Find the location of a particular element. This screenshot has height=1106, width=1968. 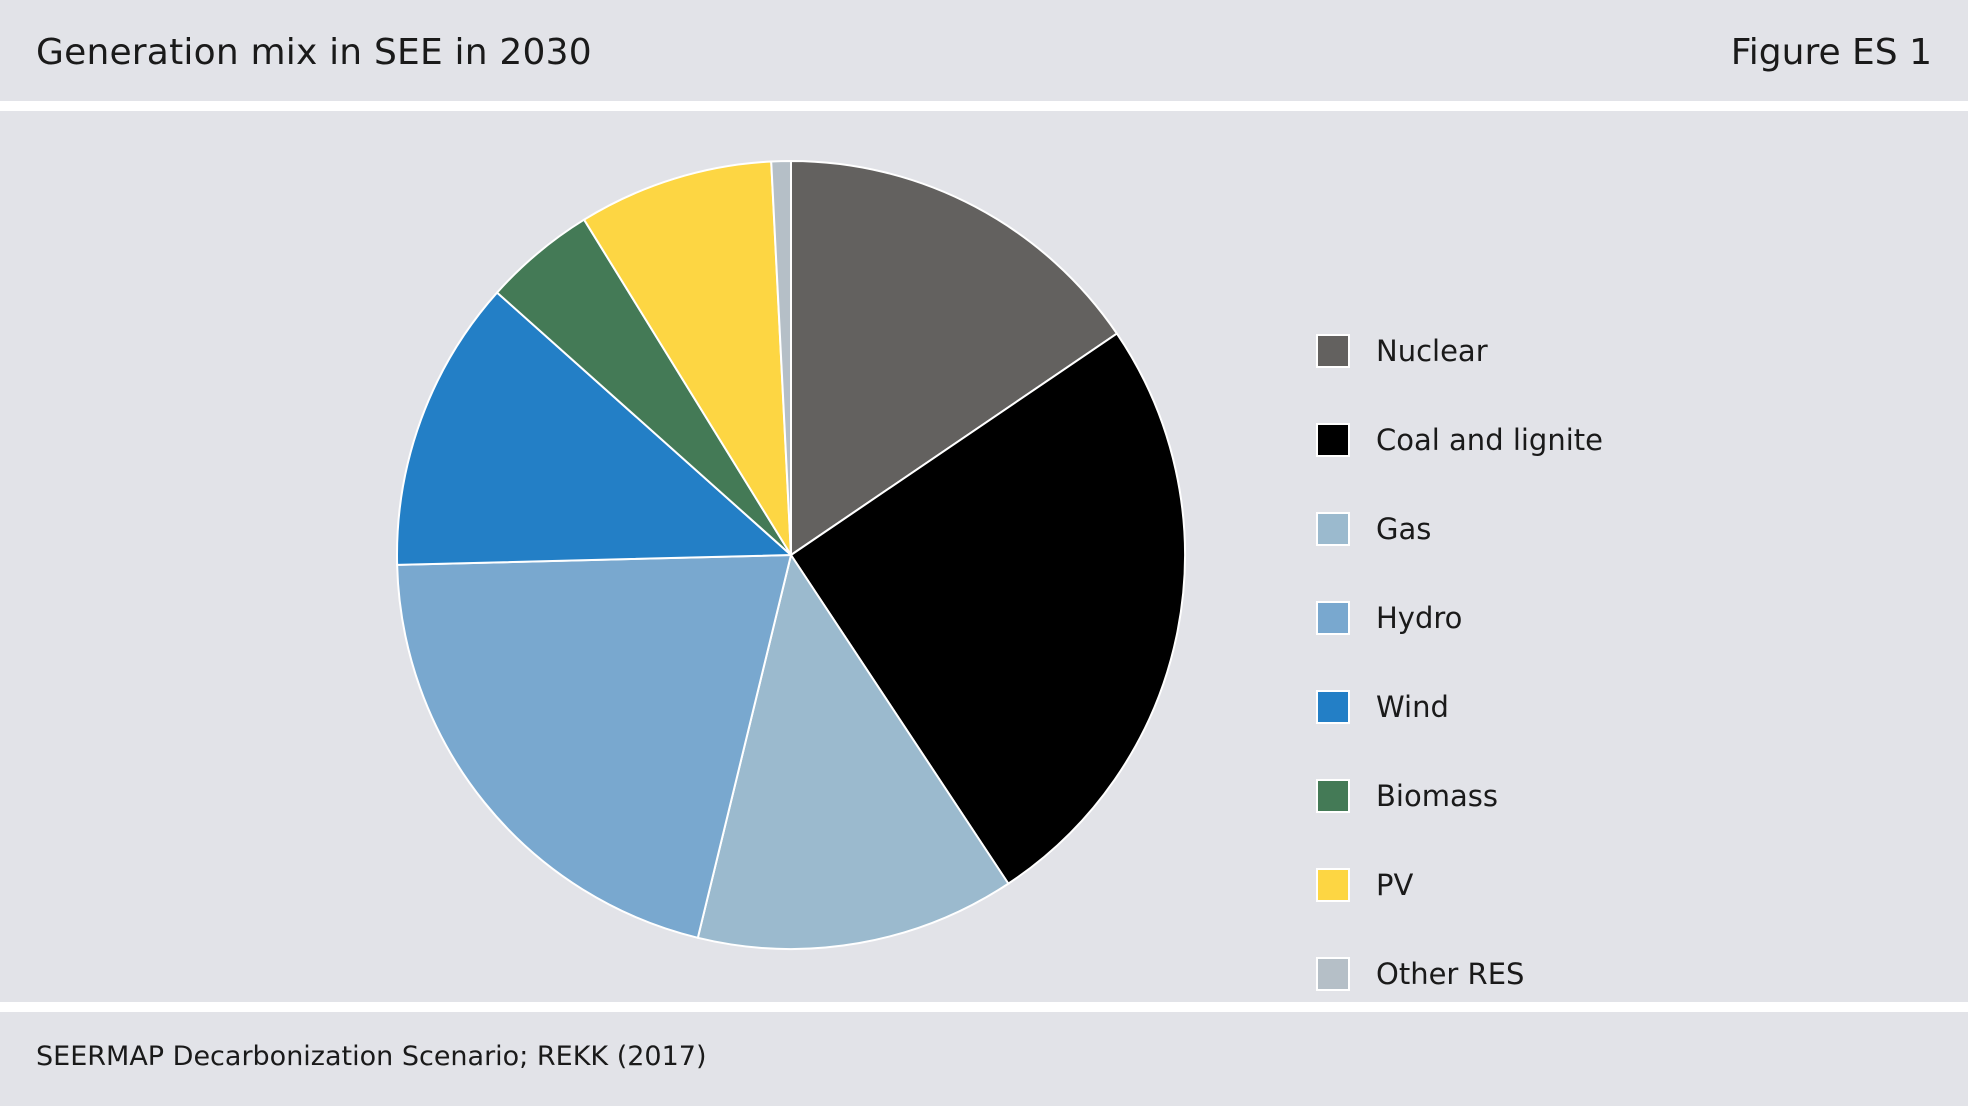

pie-slice-pv is located at coordinates (687, 358).